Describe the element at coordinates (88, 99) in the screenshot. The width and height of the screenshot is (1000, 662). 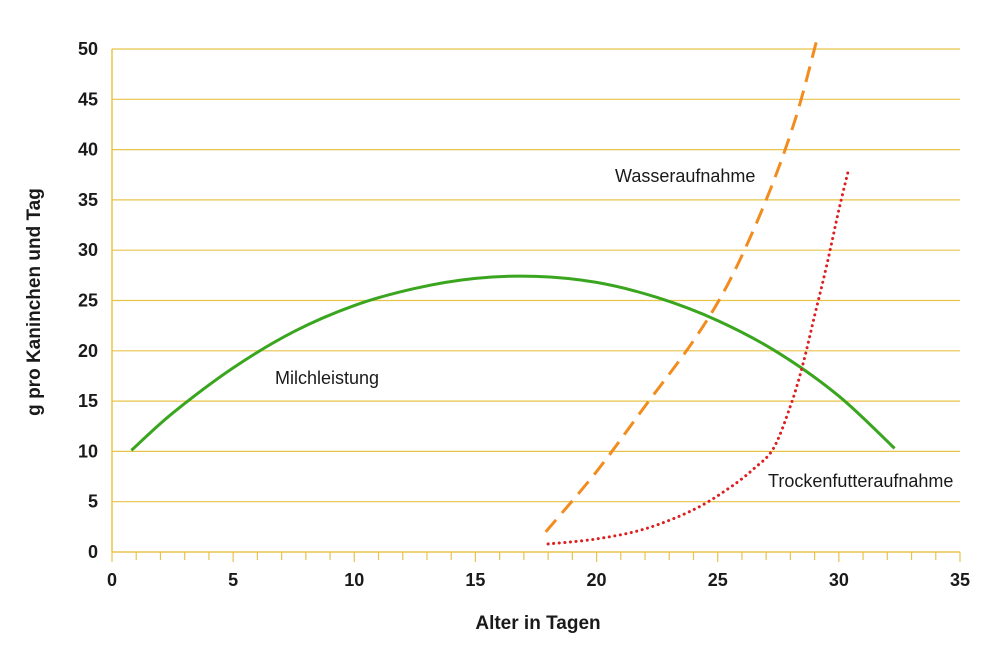
I see `y-tick-label: 45` at that location.